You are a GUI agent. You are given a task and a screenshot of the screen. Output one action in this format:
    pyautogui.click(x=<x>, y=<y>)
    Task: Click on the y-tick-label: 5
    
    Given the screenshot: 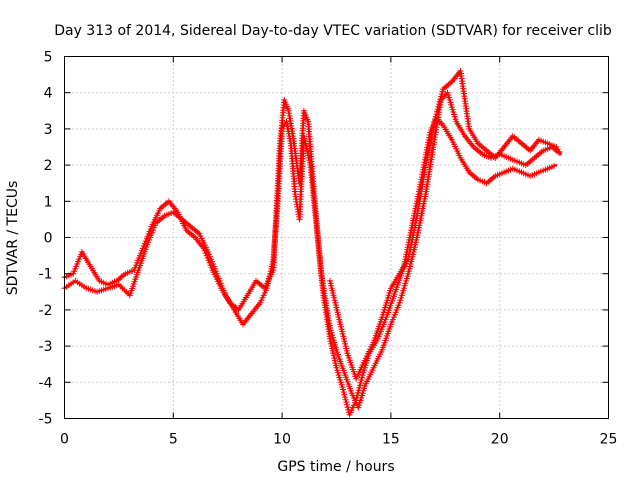 What is the action you would take?
    pyautogui.click(x=48, y=58)
    